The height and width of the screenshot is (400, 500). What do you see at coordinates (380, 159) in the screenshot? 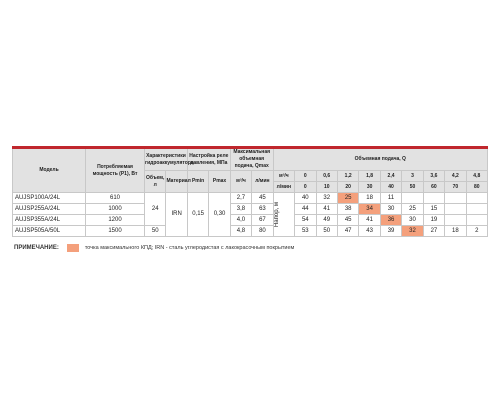
I see `header-cell: Объемная подача, Q` at bounding box center [380, 159].